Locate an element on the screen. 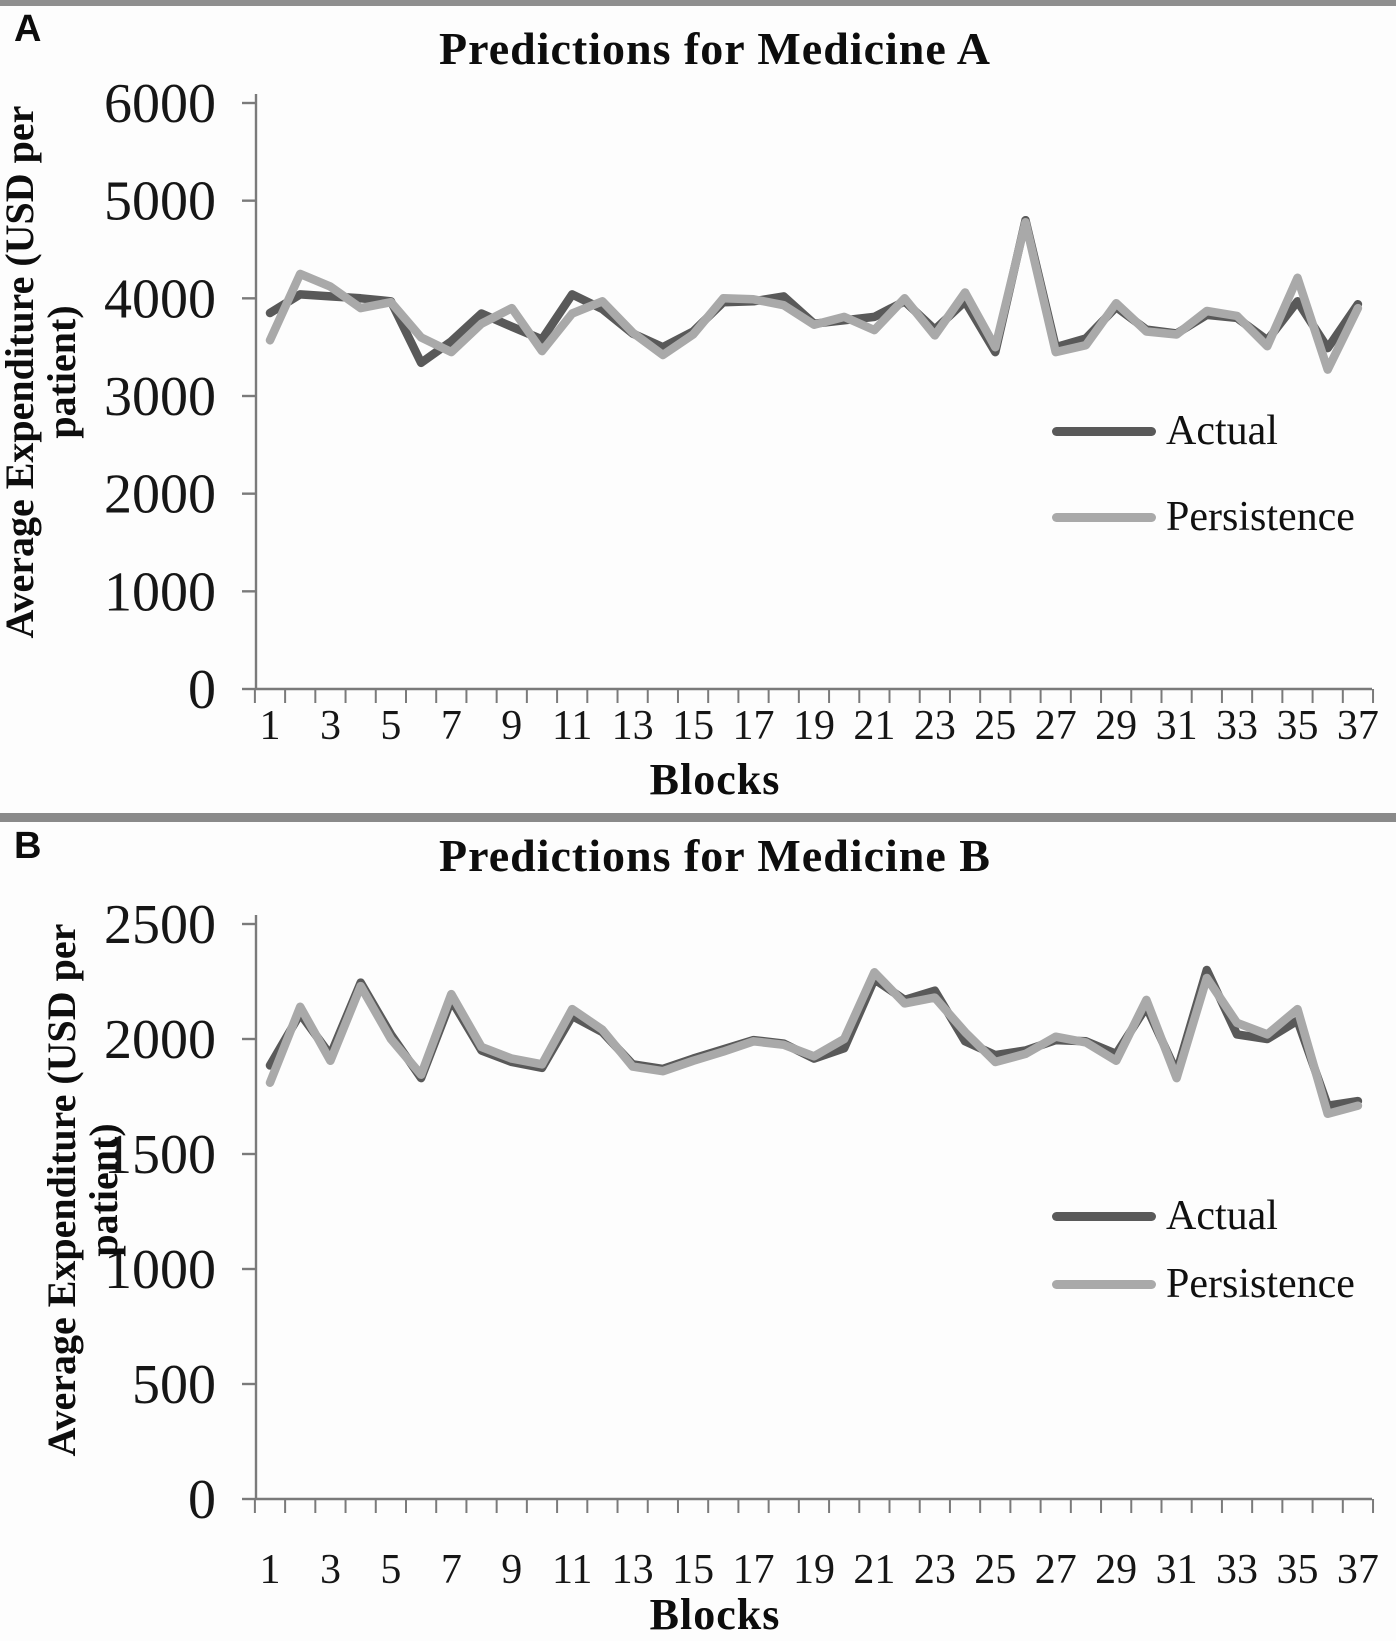 The height and width of the screenshot is (1641, 1396). y-tick-label: 6000 is located at coordinates (160, 104).